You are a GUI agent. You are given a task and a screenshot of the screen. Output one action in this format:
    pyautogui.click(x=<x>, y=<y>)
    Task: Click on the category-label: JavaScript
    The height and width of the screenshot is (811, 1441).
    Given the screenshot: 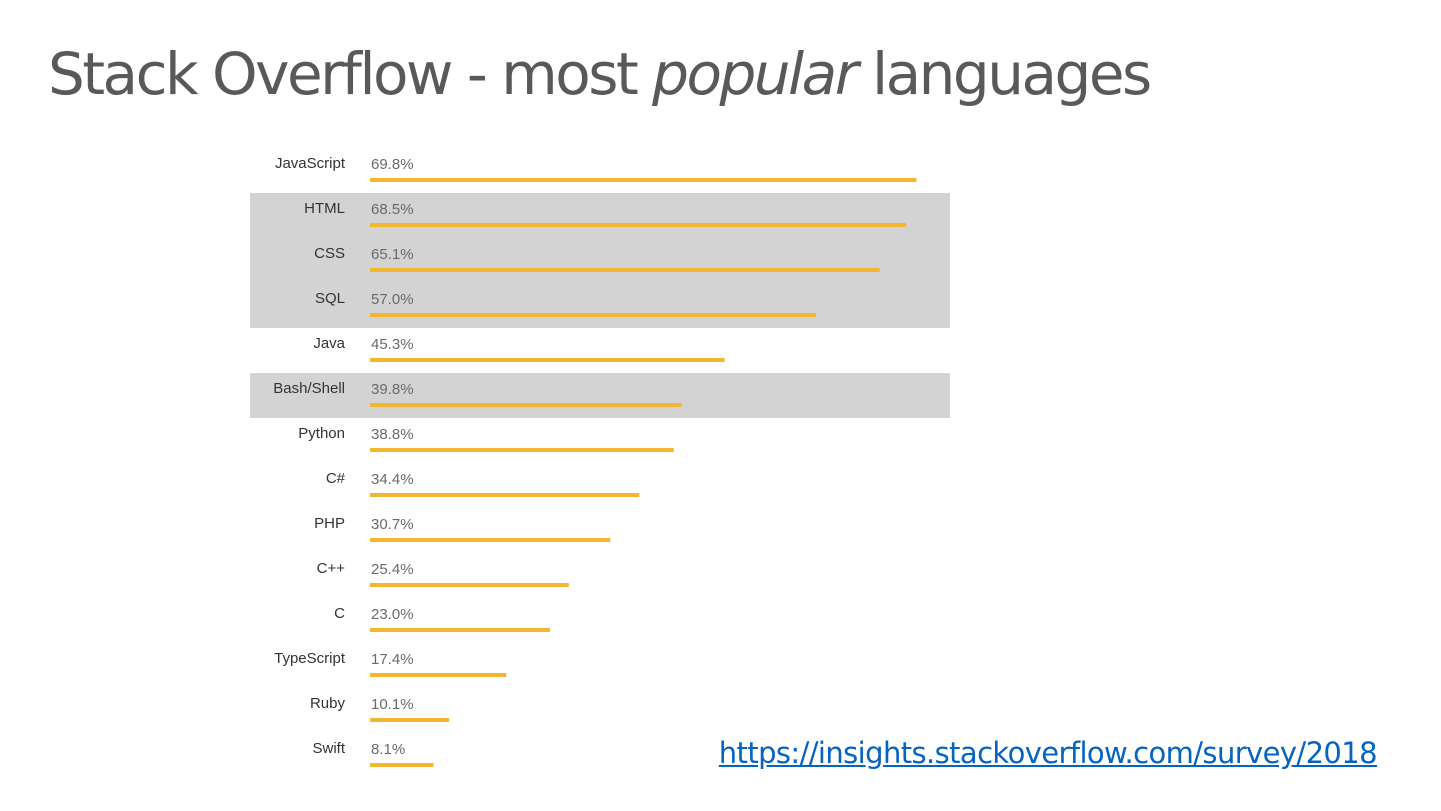 What is the action you would take?
    pyautogui.click(x=310, y=163)
    